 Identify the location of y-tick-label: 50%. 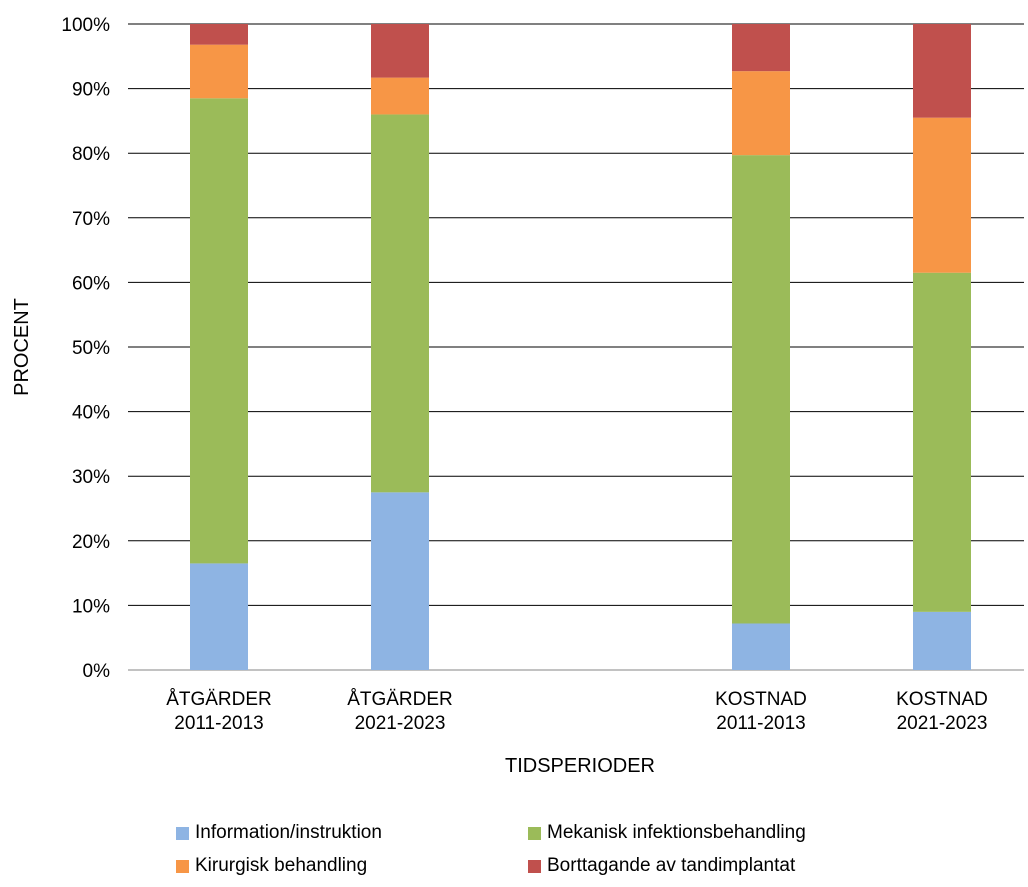
(91, 348).